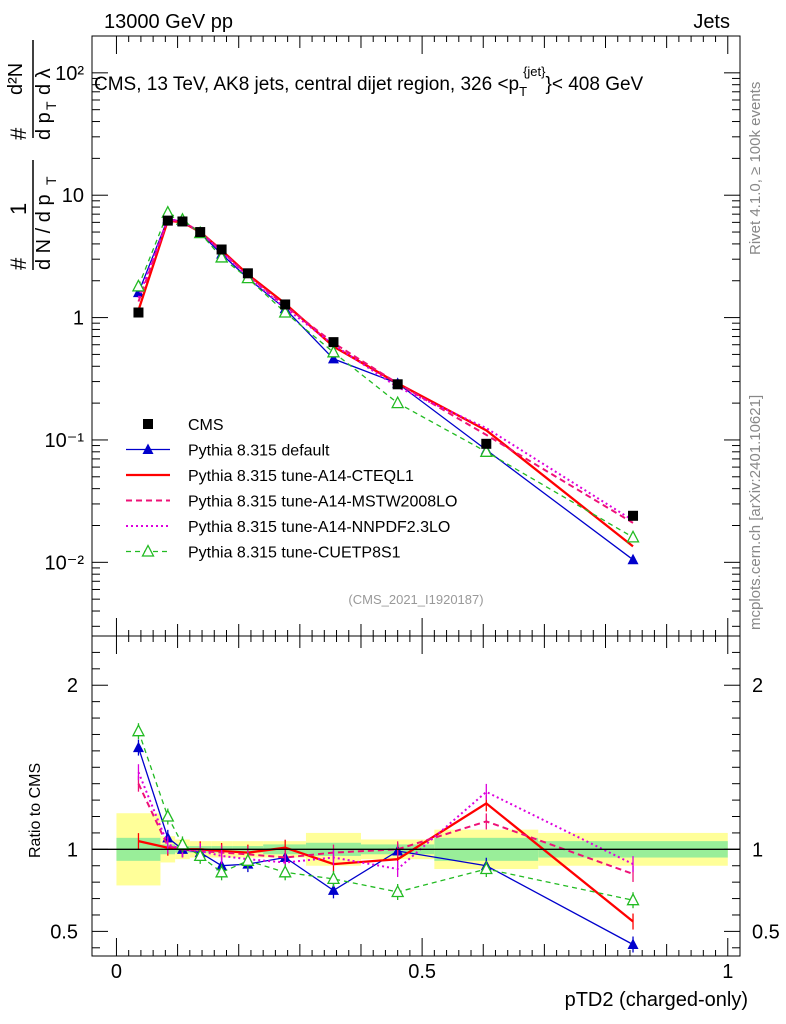 This screenshot has width=786, height=1024. What do you see at coordinates (148, 424) in the screenshot?
I see `legend-marker-cms` at bounding box center [148, 424].